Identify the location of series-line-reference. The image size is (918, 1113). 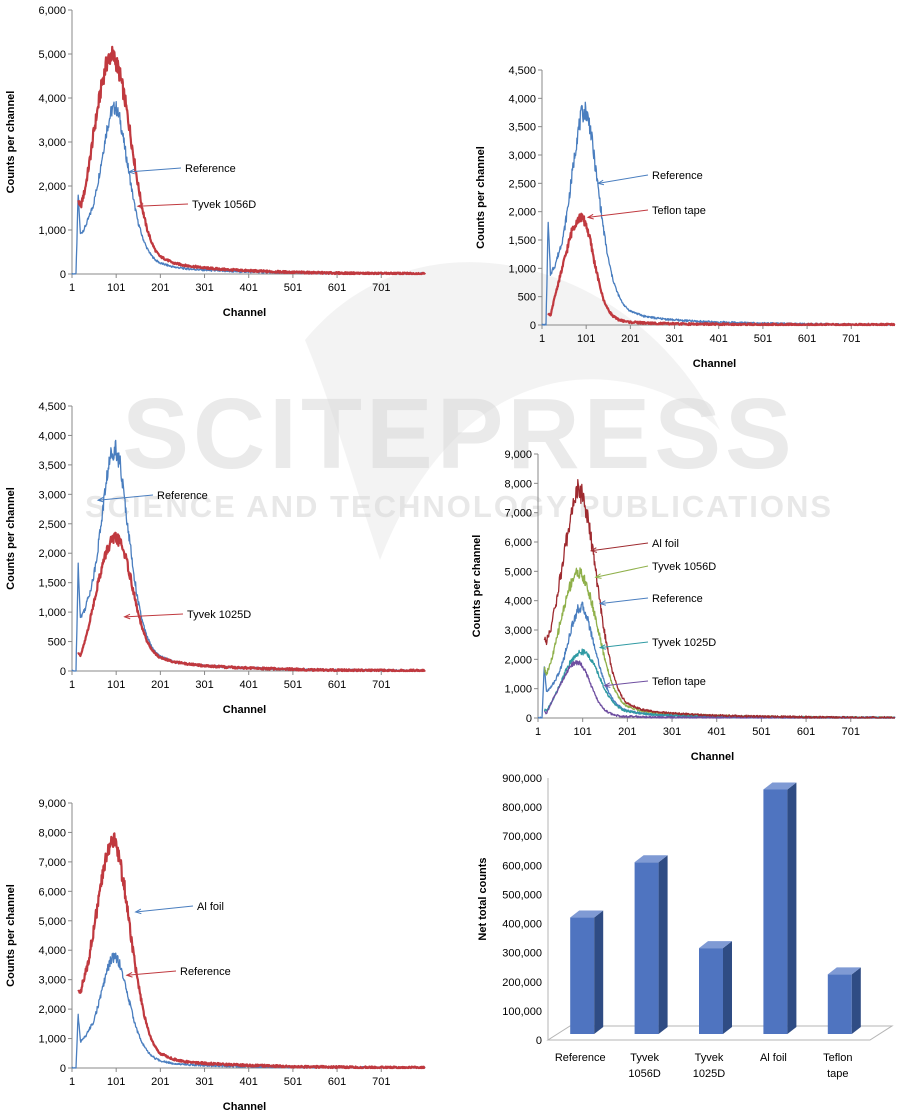
(248, 188).